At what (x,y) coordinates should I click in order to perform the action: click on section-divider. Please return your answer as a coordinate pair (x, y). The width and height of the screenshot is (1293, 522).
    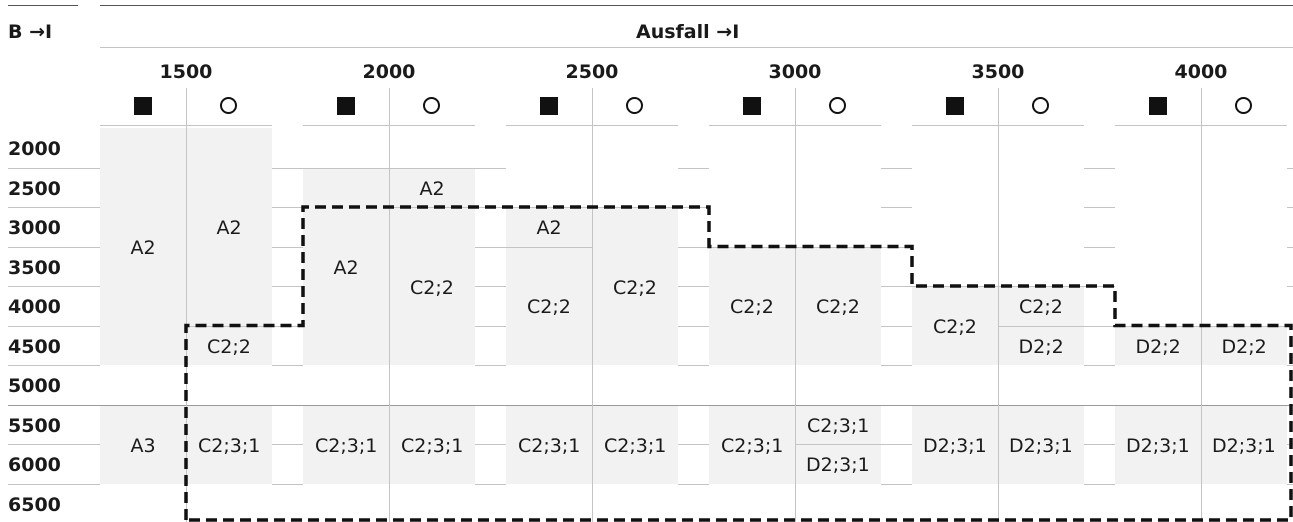
    Looking at the image, I should click on (650, 405).